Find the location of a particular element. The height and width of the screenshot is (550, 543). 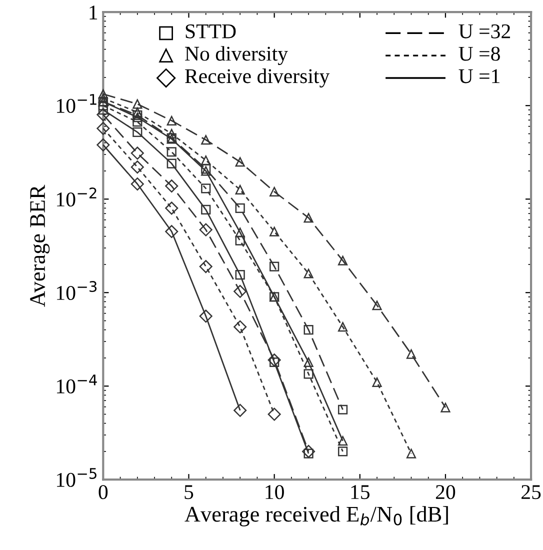

y-tick-label: 10$^{−1}$ is located at coordinates (76, 103).